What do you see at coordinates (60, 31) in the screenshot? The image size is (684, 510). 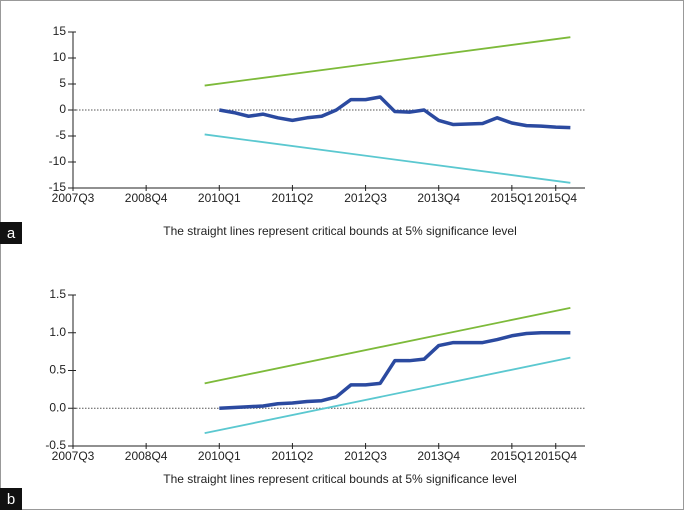 I see `y-tick-label: 15` at bounding box center [60, 31].